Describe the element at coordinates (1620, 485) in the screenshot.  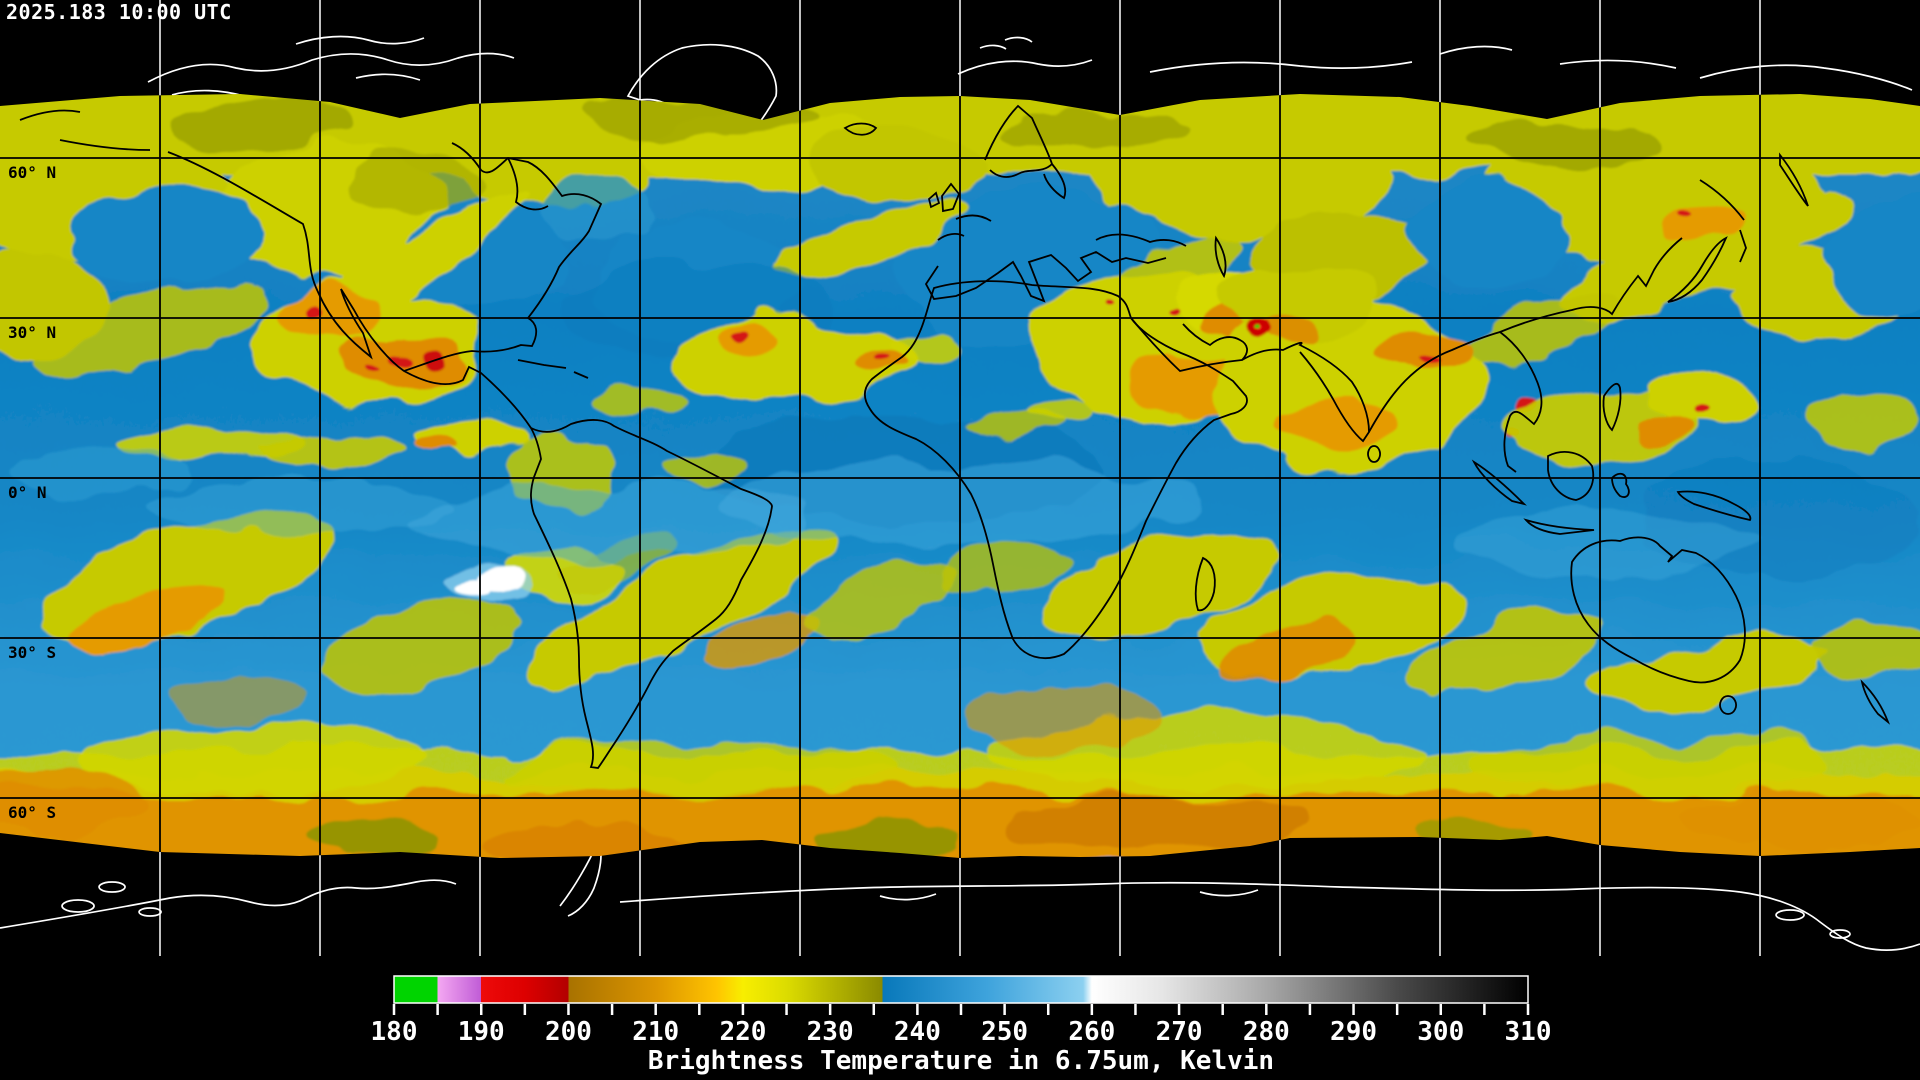
I see `sulawesi-coastline` at that location.